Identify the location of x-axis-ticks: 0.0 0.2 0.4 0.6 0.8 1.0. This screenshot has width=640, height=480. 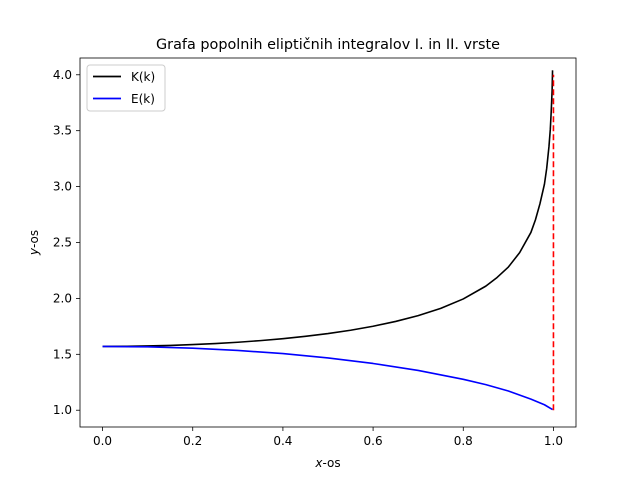
(328, 437).